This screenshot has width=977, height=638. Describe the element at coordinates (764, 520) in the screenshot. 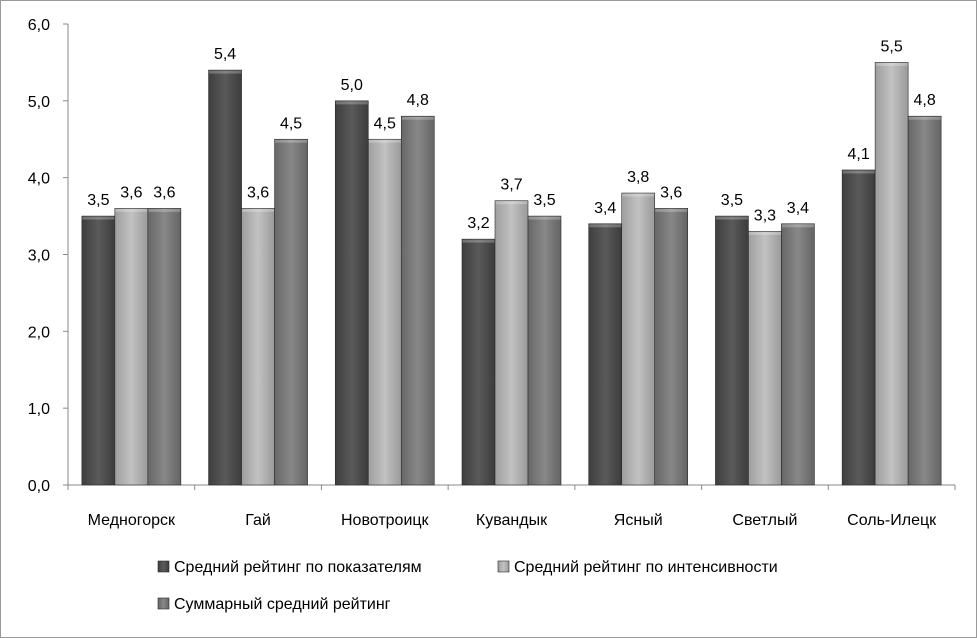

I see `x-category-label: Светлый` at that location.